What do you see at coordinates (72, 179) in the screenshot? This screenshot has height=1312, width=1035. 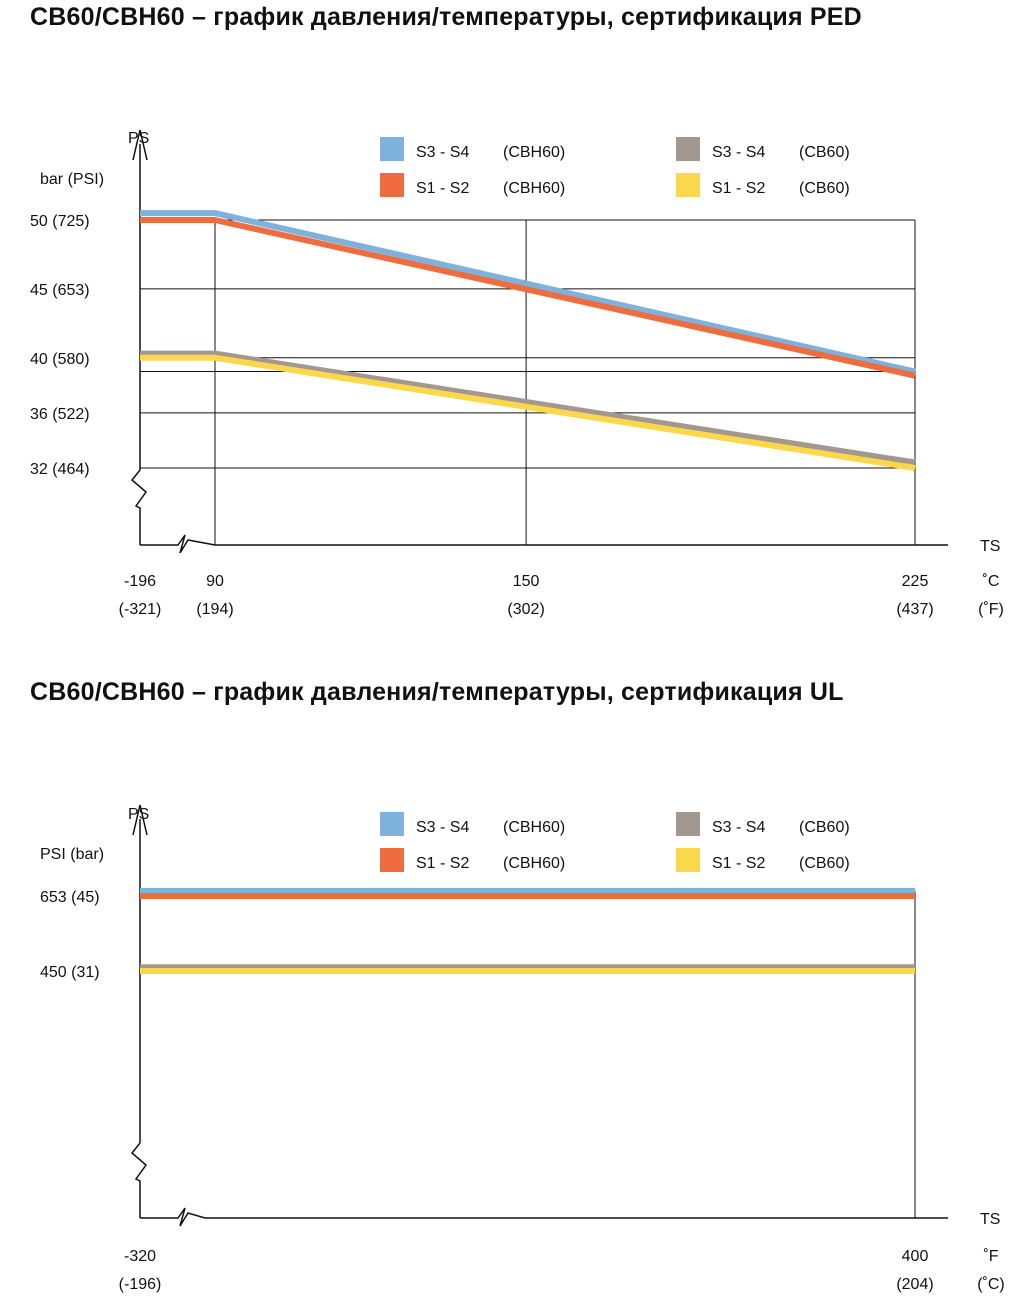 I see `y-axis-unit: bar (PSI)` at bounding box center [72, 179].